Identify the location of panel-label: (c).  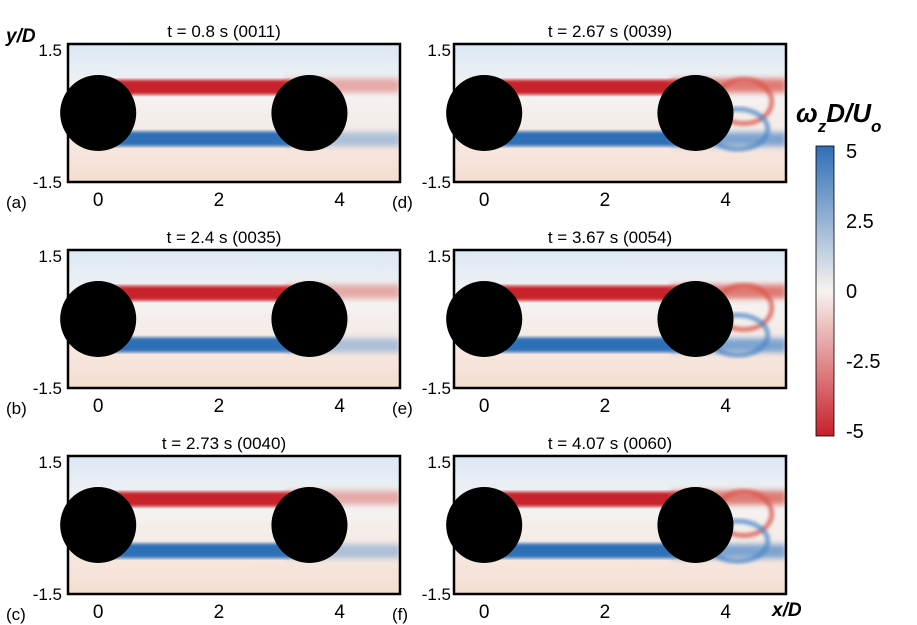
(16, 614).